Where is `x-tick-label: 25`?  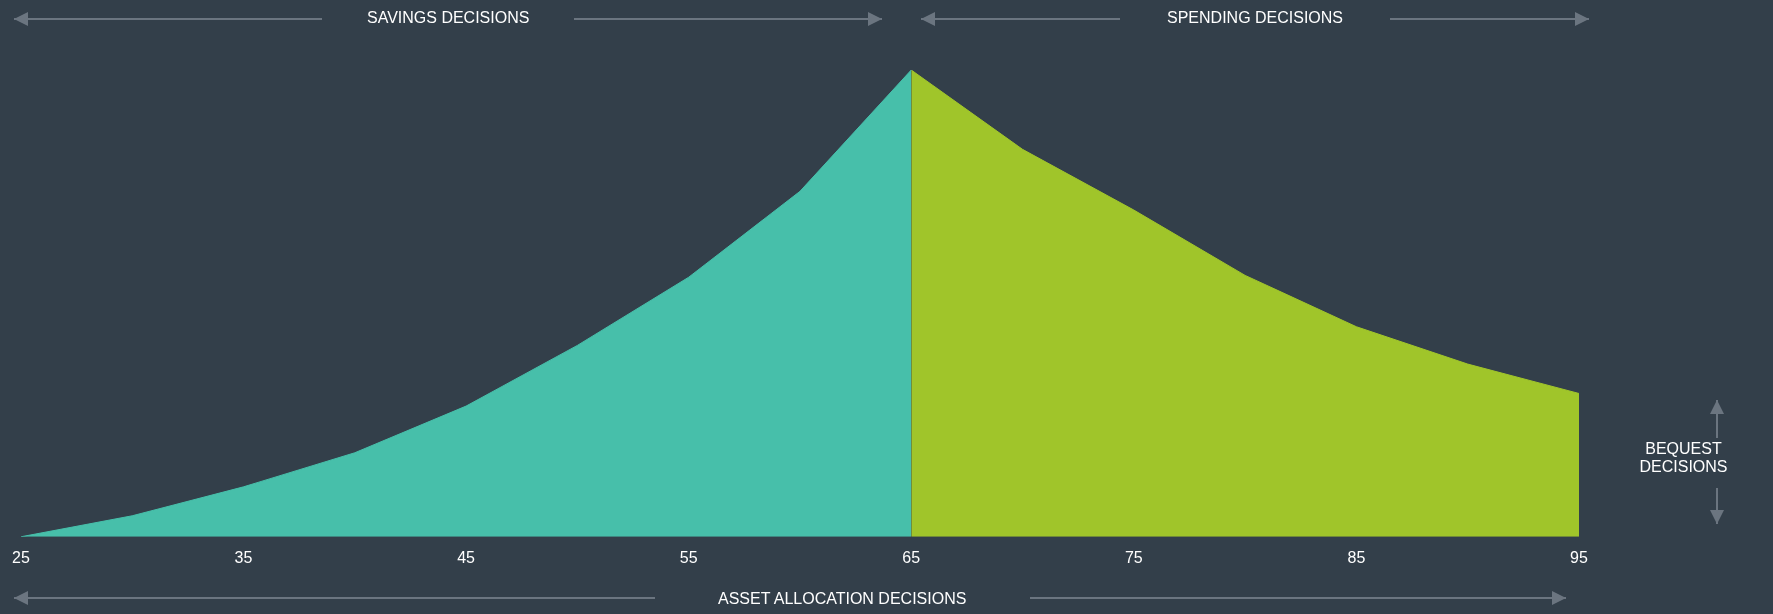
x-tick-label: 25 is located at coordinates (21, 557).